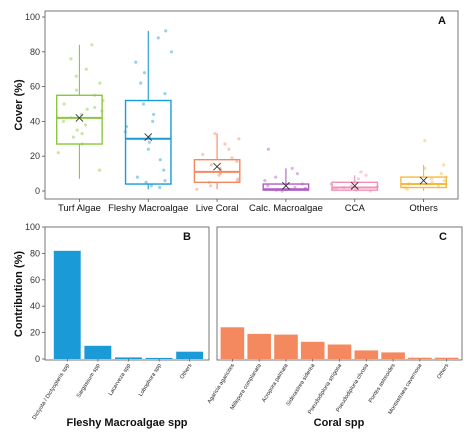 The width and height of the screenshot is (474, 437). I want to click on panel-a-y-tick-label: 20, so click(35, 156).